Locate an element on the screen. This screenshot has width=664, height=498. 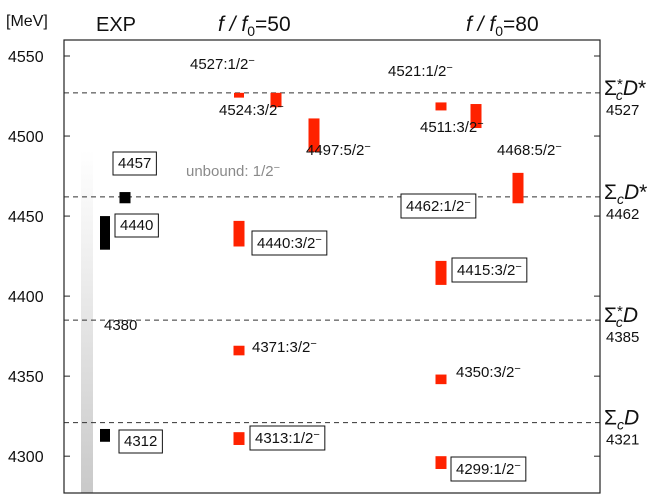
f80-label-4521-1-2: 4521:1/2− is located at coordinates (420, 71).